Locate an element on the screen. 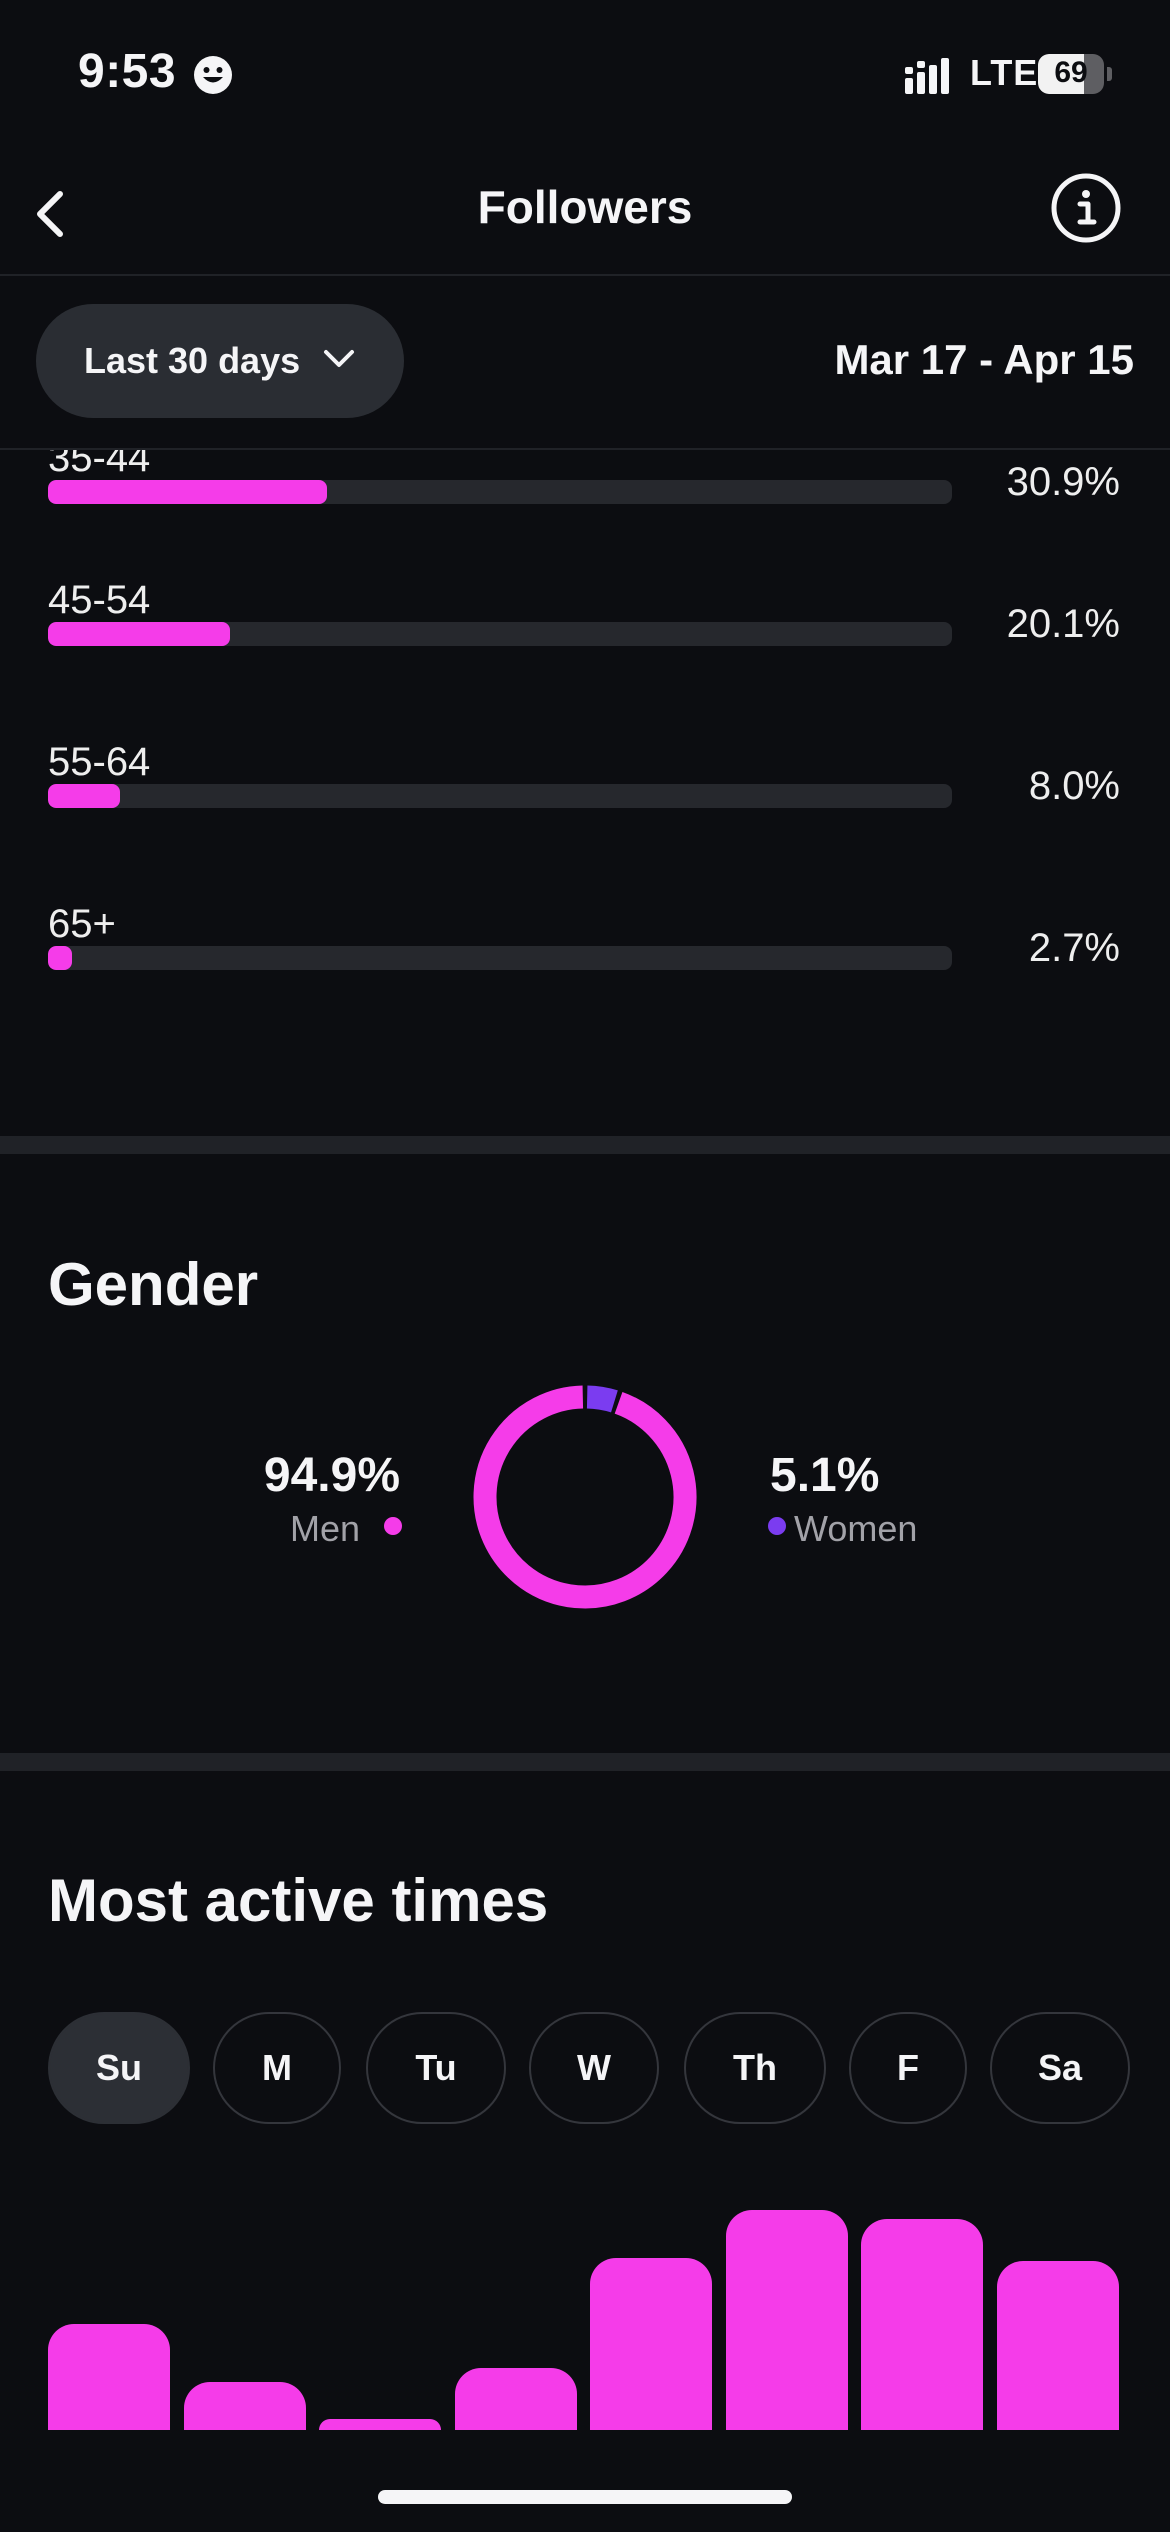  donut-slice-women is located at coordinates (602, 1399).